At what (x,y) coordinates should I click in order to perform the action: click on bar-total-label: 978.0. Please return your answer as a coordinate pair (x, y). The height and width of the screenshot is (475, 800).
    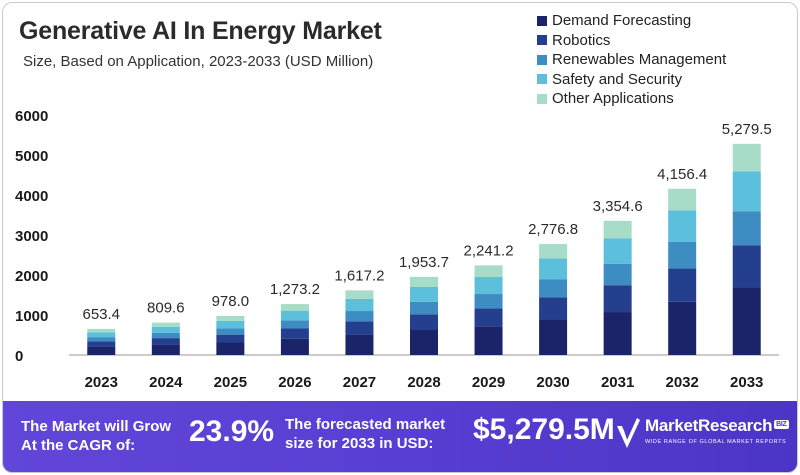
    Looking at the image, I should click on (231, 301).